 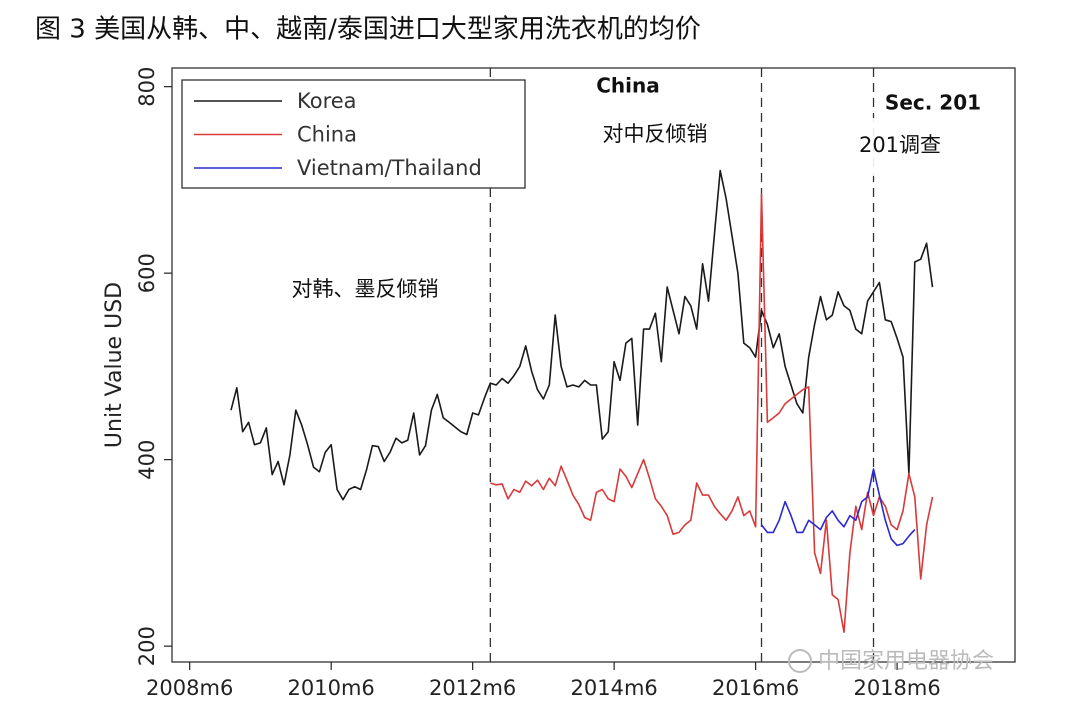 I want to click on legend-label: China, so click(x=327, y=135).